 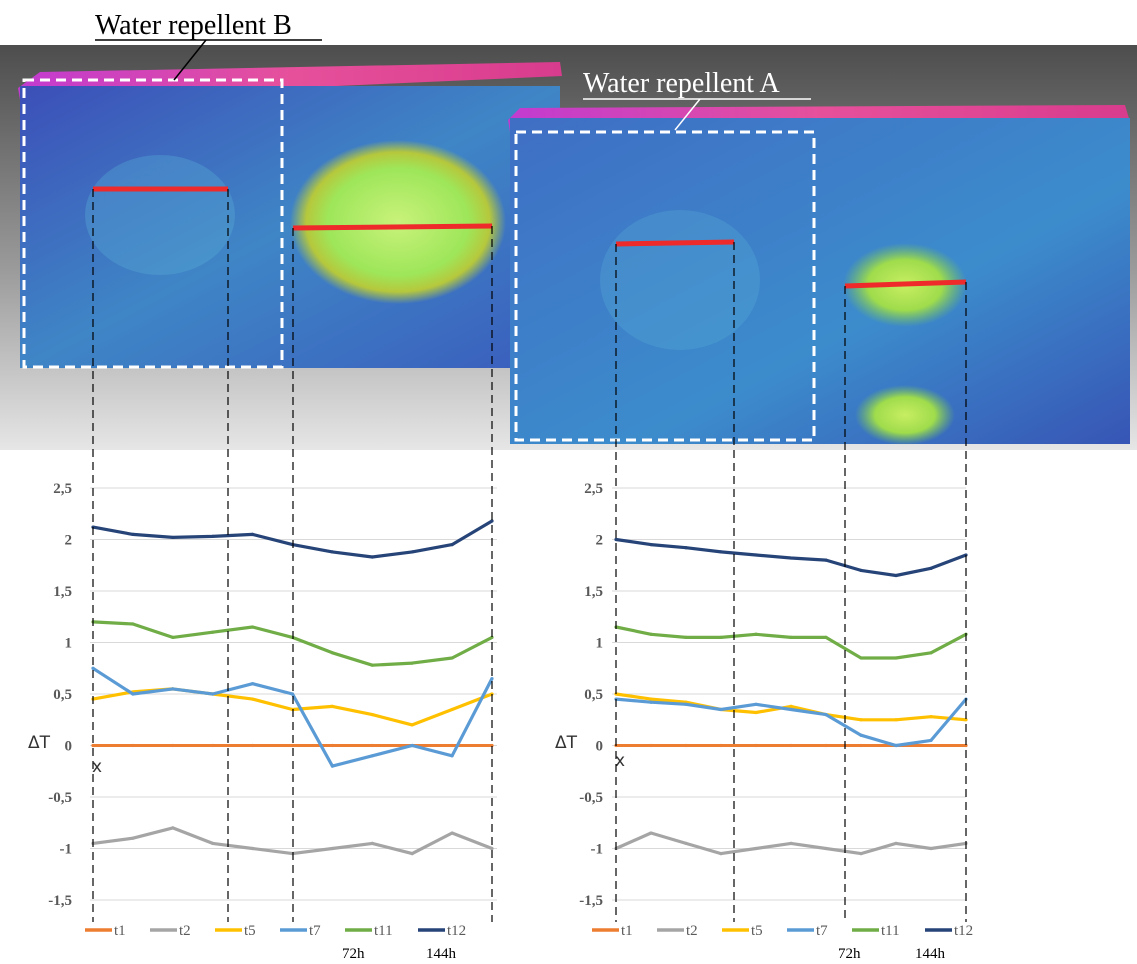 What do you see at coordinates (392, 227) in the screenshot?
I see `measure-line-b2` at bounding box center [392, 227].